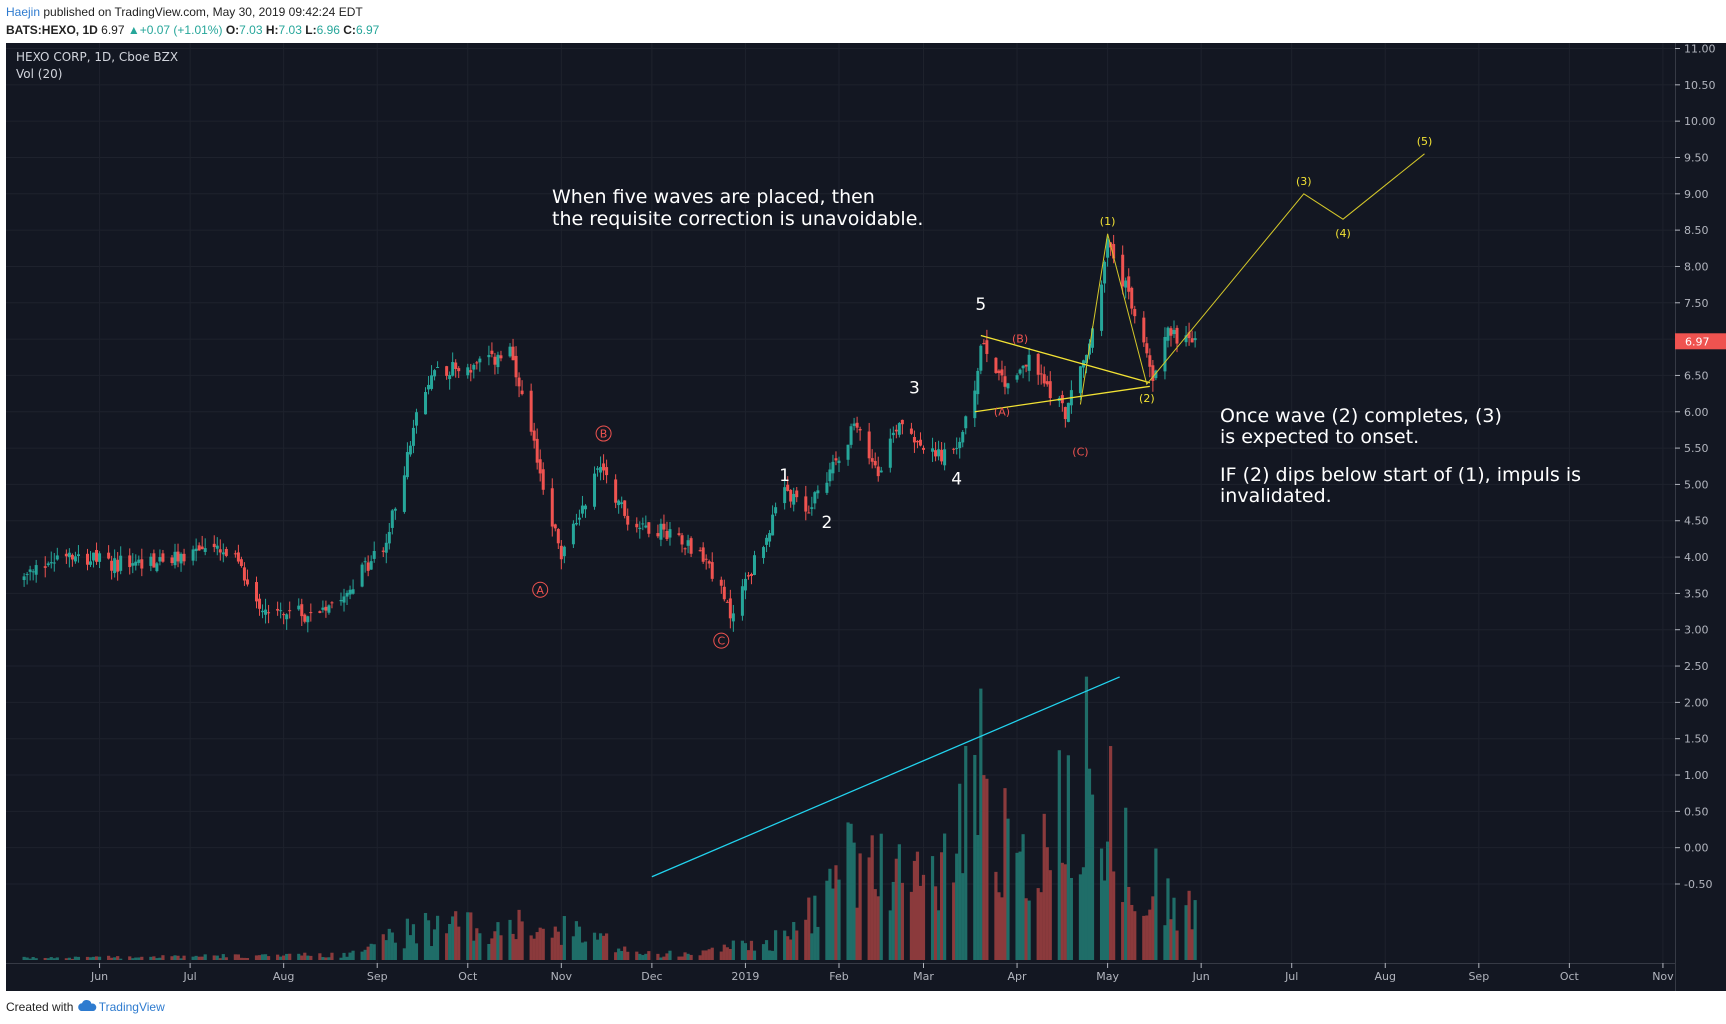  Describe the element at coordinates (651, 976) in the screenshot. I see `x-tick-label: Dec` at that location.